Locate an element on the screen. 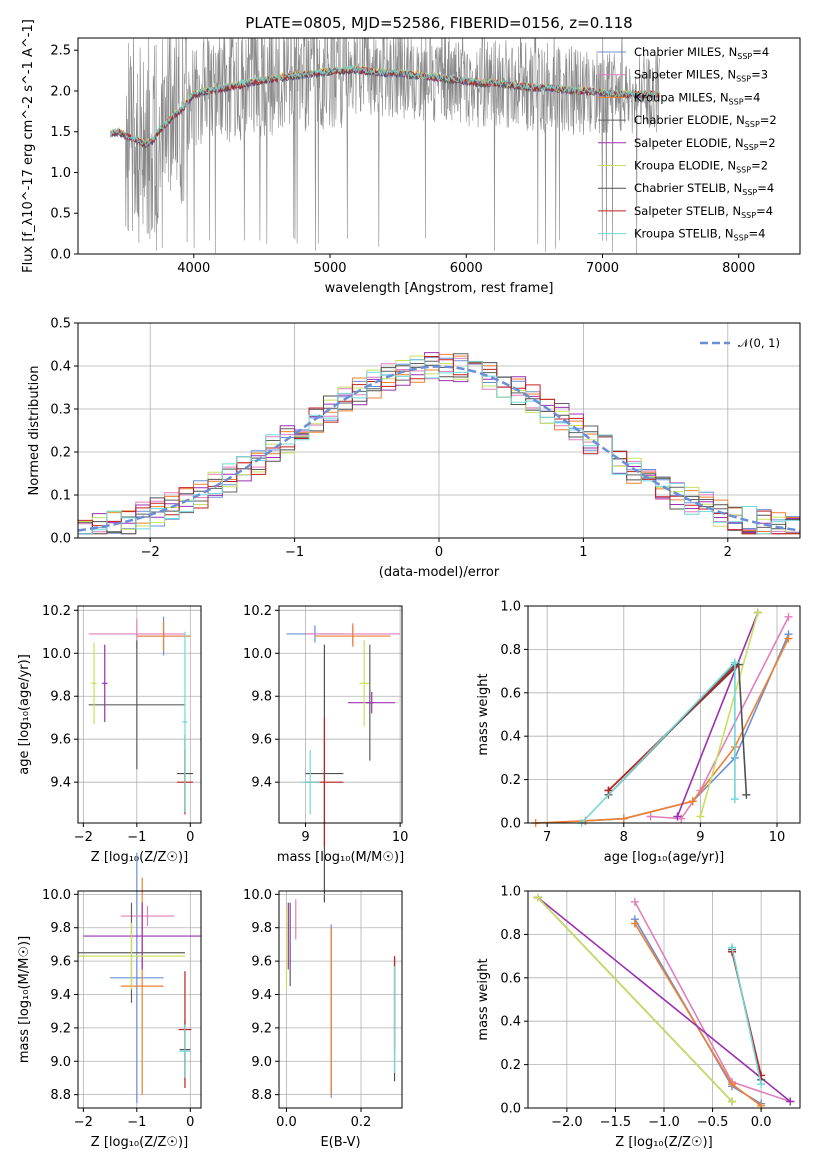 This screenshot has height=1170, width=819. observed-spectrum is located at coordinates (385, 146).